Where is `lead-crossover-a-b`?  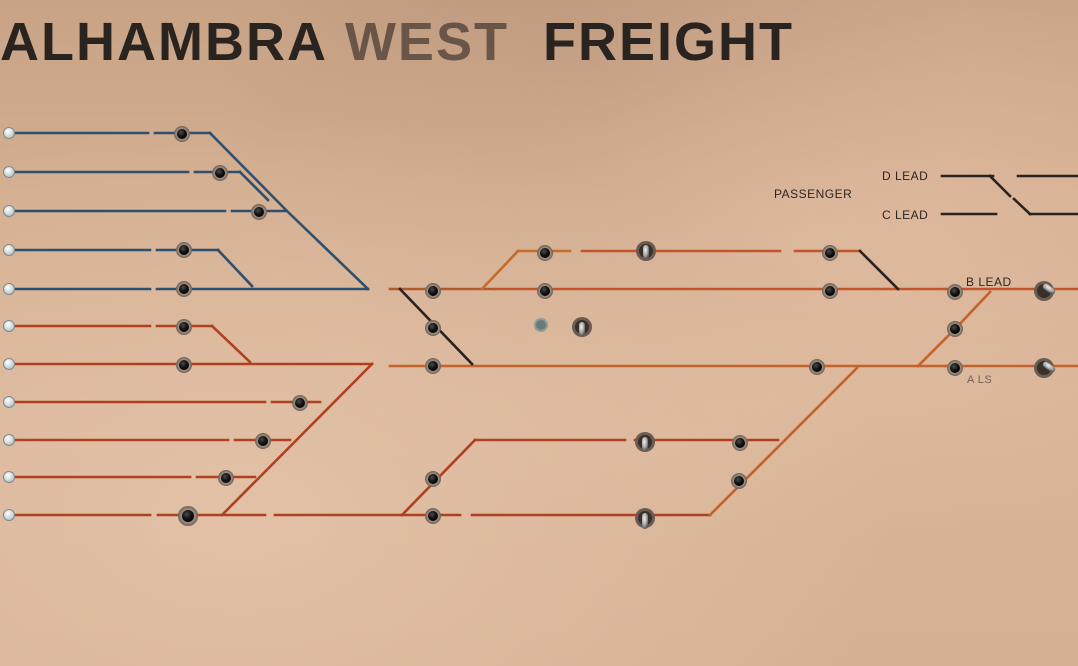 lead-crossover-a-b is located at coordinates (936, 347).